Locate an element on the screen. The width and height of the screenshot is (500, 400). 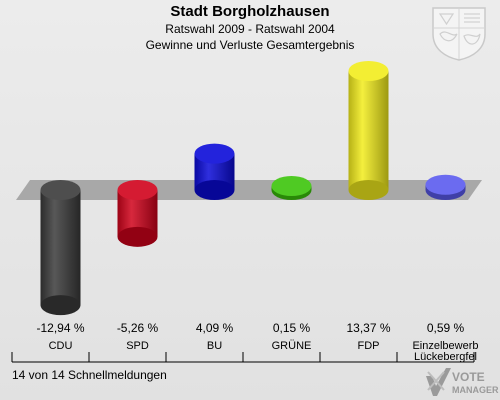
value-label-4: 13,37 % is located at coordinates (368, 328).